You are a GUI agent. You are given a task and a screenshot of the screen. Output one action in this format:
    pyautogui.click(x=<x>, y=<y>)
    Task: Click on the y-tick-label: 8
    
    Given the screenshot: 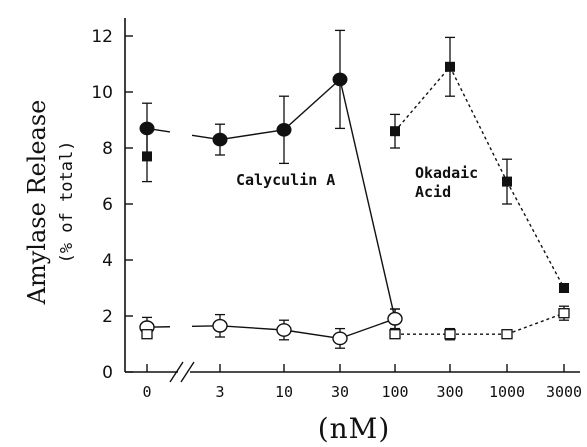 What is the action you would take?
    pyautogui.click(x=107, y=149)
    